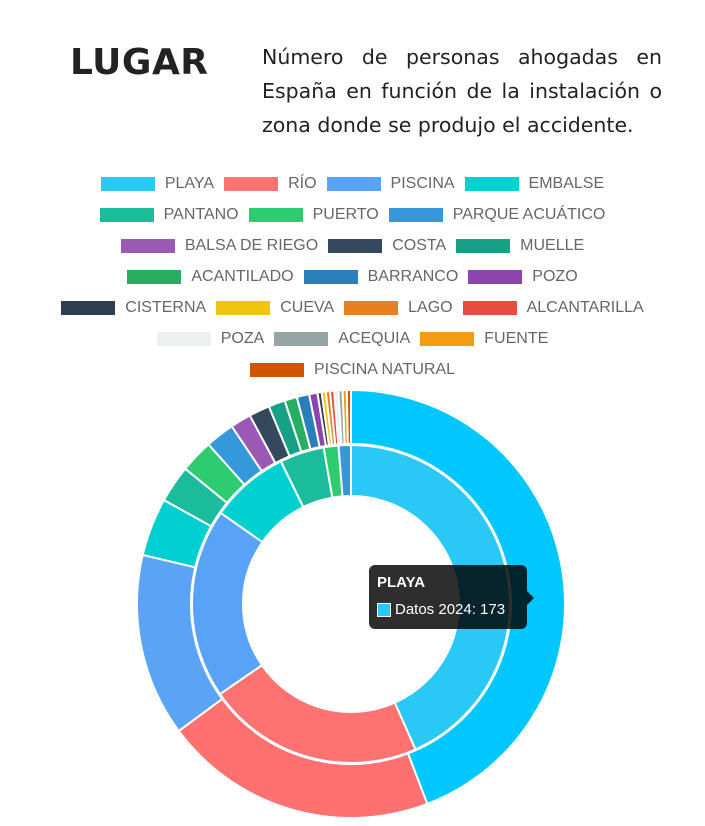 Image resolution: width=705 pixels, height=826 pixels. What do you see at coordinates (555, 276) in the screenshot?
I see `legend-label: POZO` at bounding box center [555, 276].